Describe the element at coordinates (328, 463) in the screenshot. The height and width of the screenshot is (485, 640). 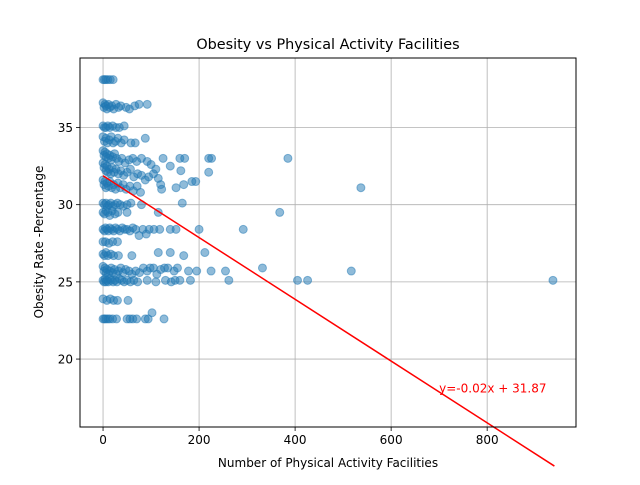
I see `x-axis-label: Number of Physical Activity Facilities` at that location.